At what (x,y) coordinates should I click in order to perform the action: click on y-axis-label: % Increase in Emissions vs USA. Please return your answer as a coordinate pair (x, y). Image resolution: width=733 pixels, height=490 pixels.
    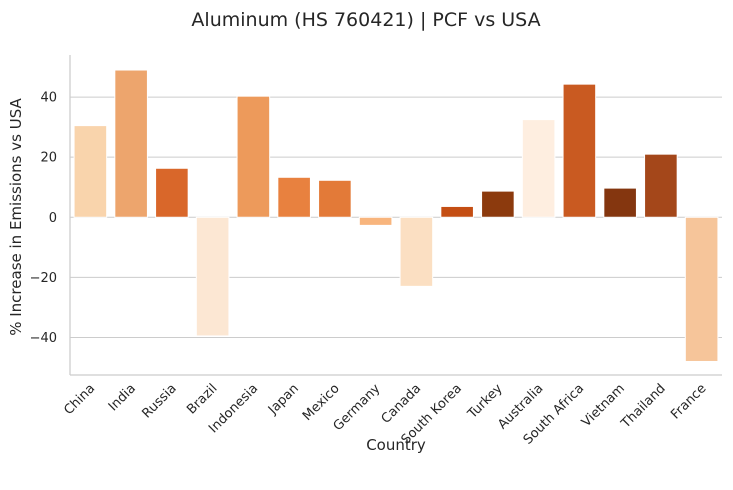
    Looking at the image, I should click on (16, 217).